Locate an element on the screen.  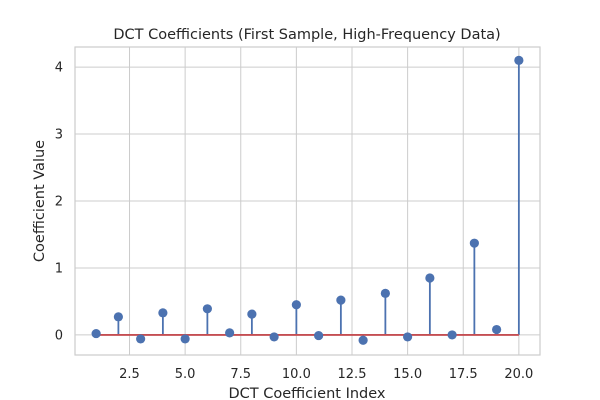
x-tick-label: 5.0 is located at coordinates (185, 374).